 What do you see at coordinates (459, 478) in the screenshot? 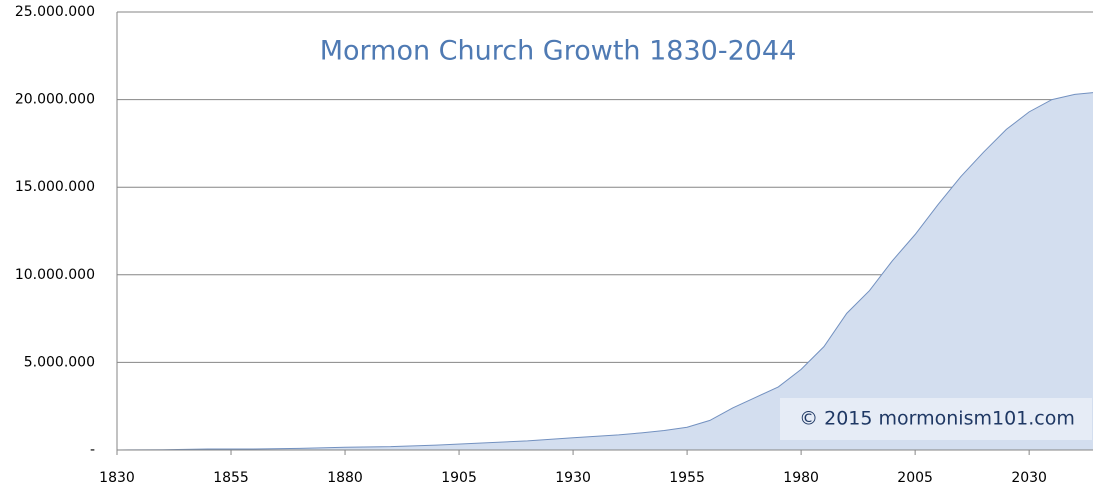
I see `x-tick-label: 1905` at bounding box center [459, 478].